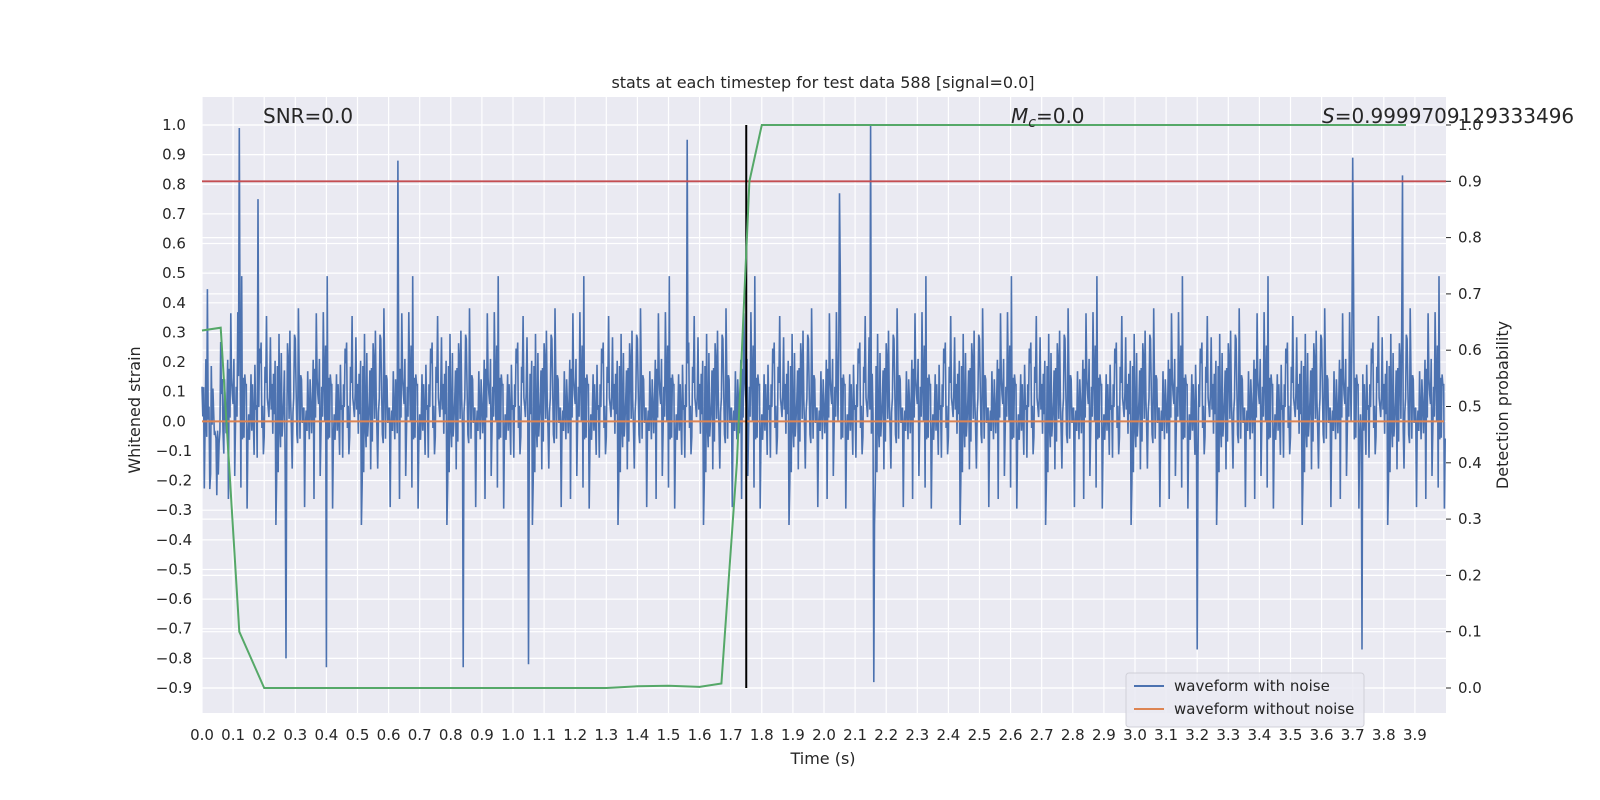  What do you see at coordinates (202, 735) in the screenshot?
I see `x-tick-label: 0.0` at bounding box center [202, 735].